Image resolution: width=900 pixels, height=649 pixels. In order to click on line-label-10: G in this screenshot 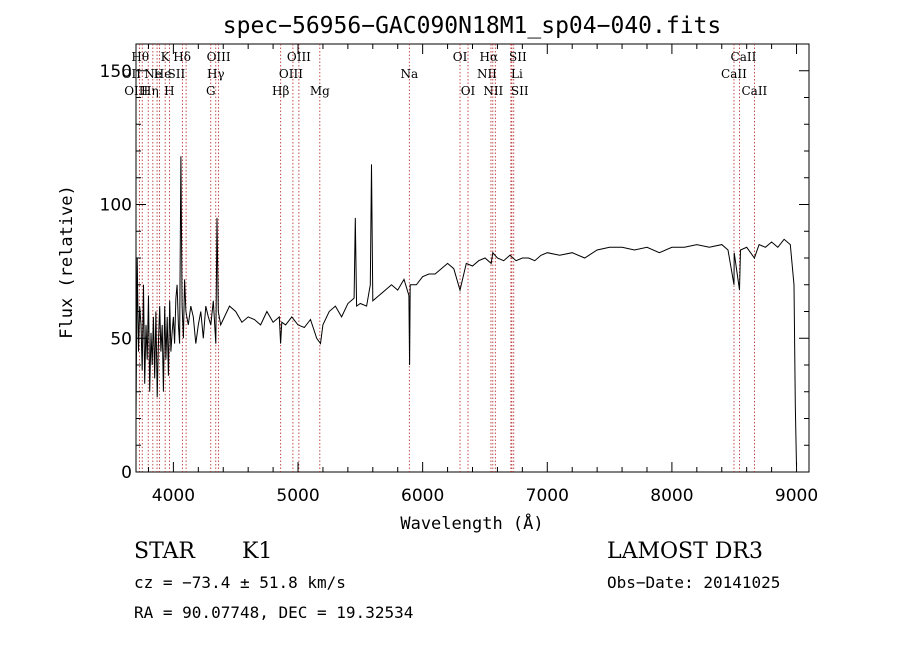, I will do `click(211, 91)`.